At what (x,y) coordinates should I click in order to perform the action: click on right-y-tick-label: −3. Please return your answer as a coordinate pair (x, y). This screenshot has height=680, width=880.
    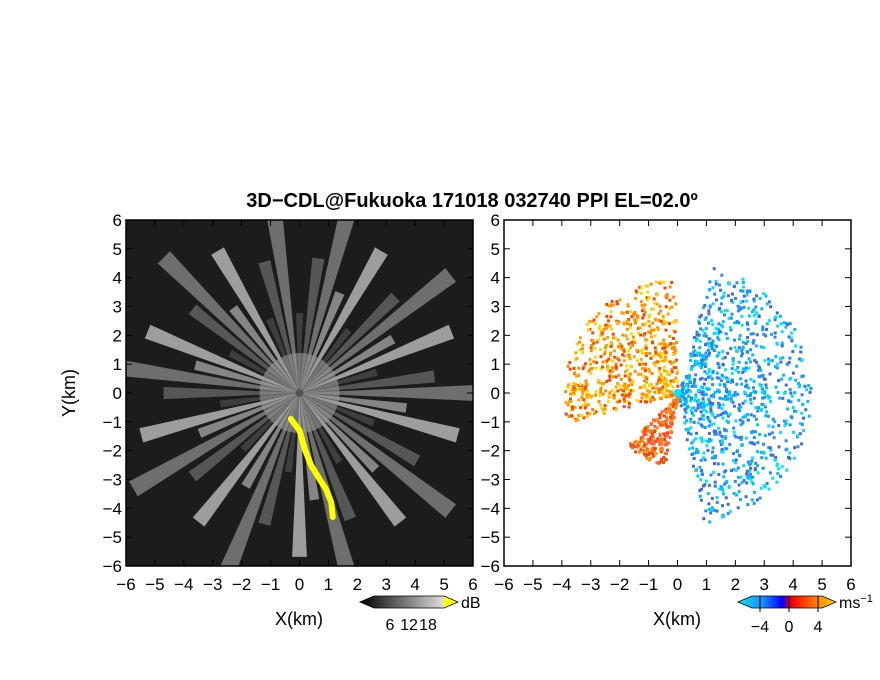
    Looking at the image, I should click on (490, 480).